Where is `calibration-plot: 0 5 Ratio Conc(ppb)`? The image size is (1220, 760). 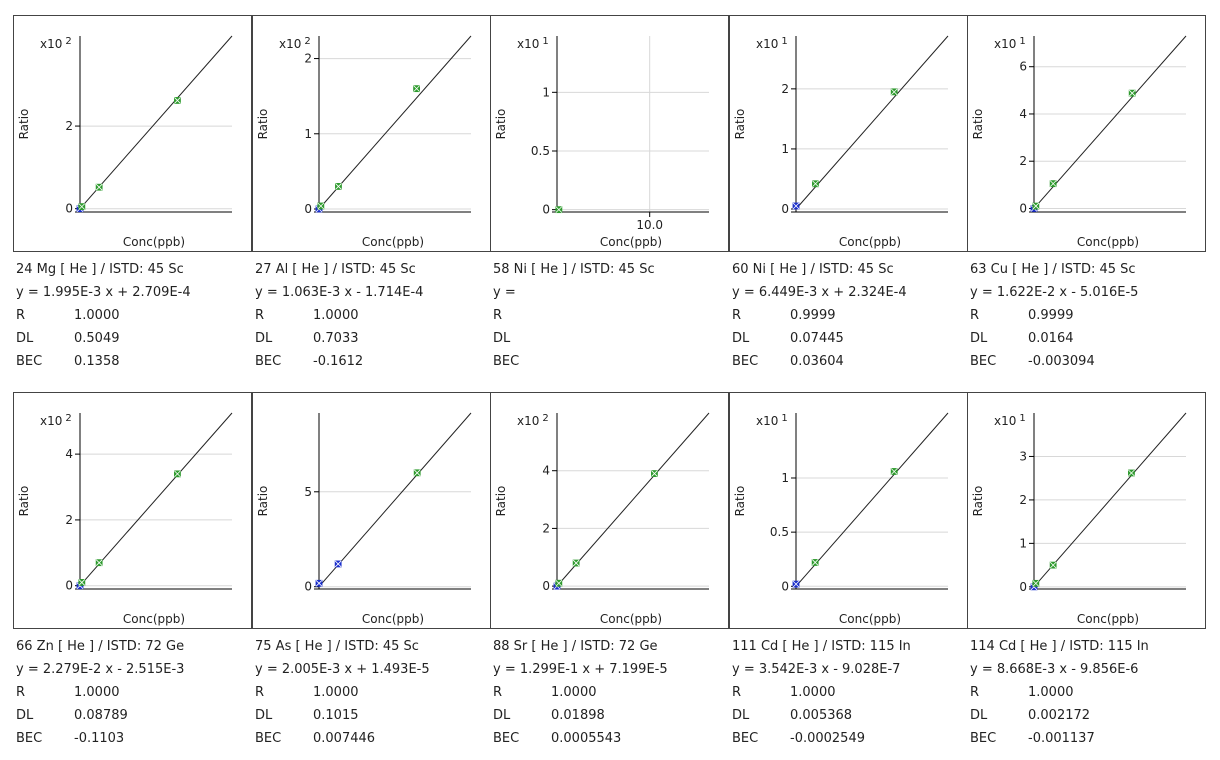
calibration-plot: 0 5 Ratio Conc(ppb) is located at coordinates (371, 510).